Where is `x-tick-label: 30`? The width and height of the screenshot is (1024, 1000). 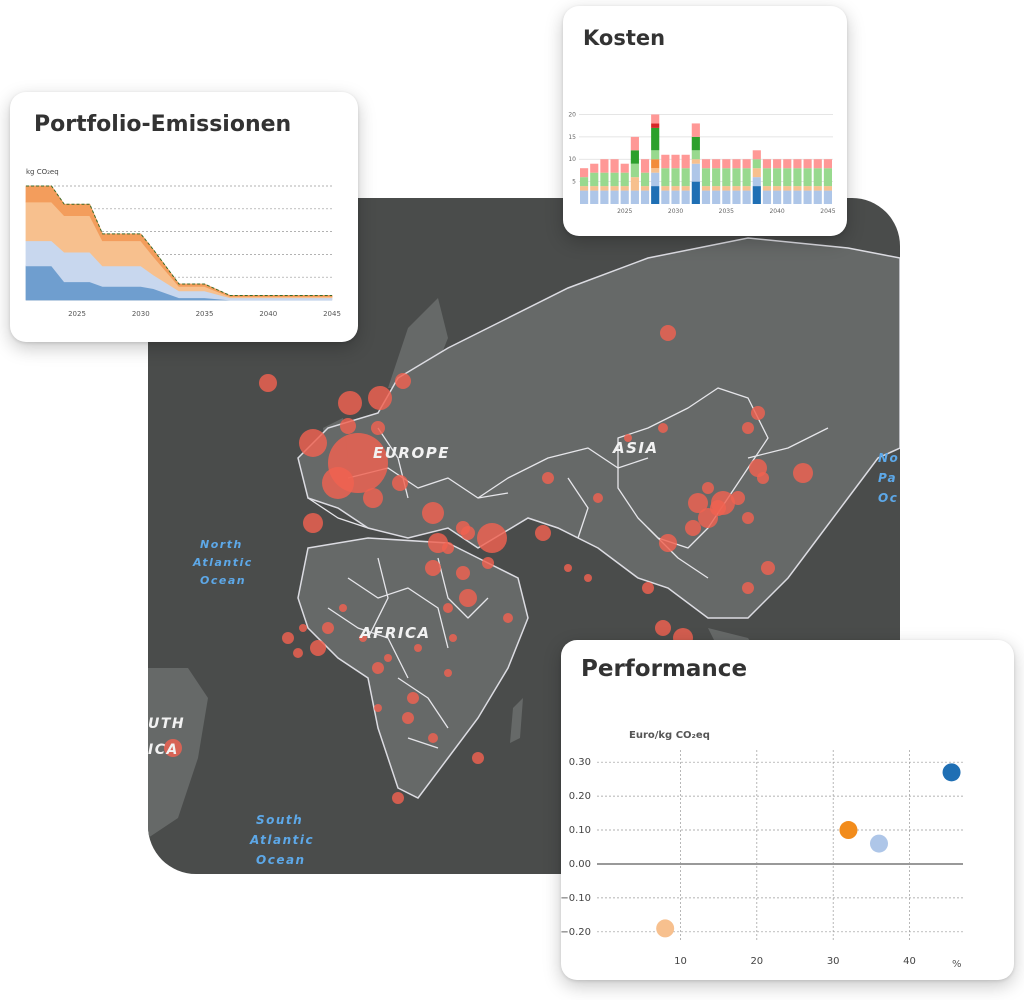 x-tick-label: 30 is located at coordinates (833, 961).